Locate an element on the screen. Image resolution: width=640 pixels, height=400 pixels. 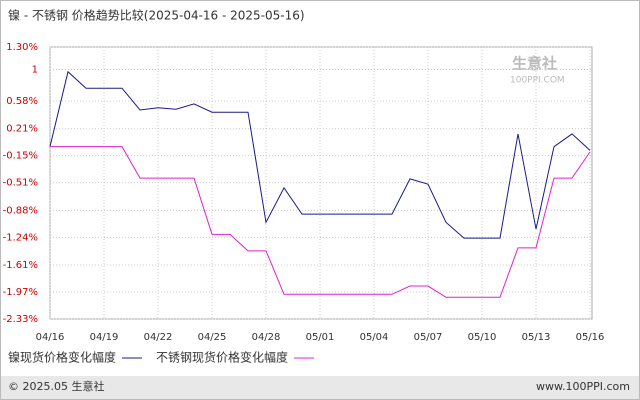
x-tick-label: 04/19 is located at coordinates (104, 337).